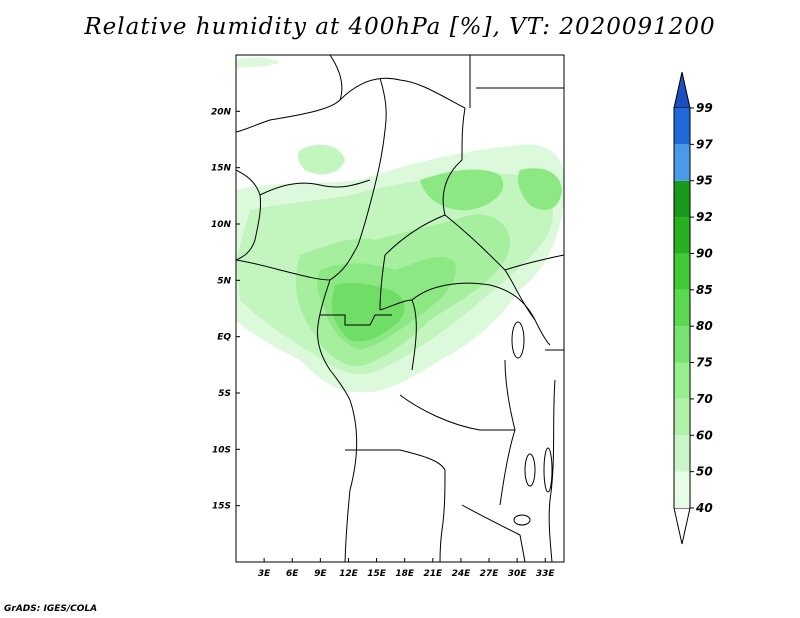  What do you see at coordinates (377, 574) in the screenshot?
I see `lon-tick-label: 15E` at bounding box center [377, 574].